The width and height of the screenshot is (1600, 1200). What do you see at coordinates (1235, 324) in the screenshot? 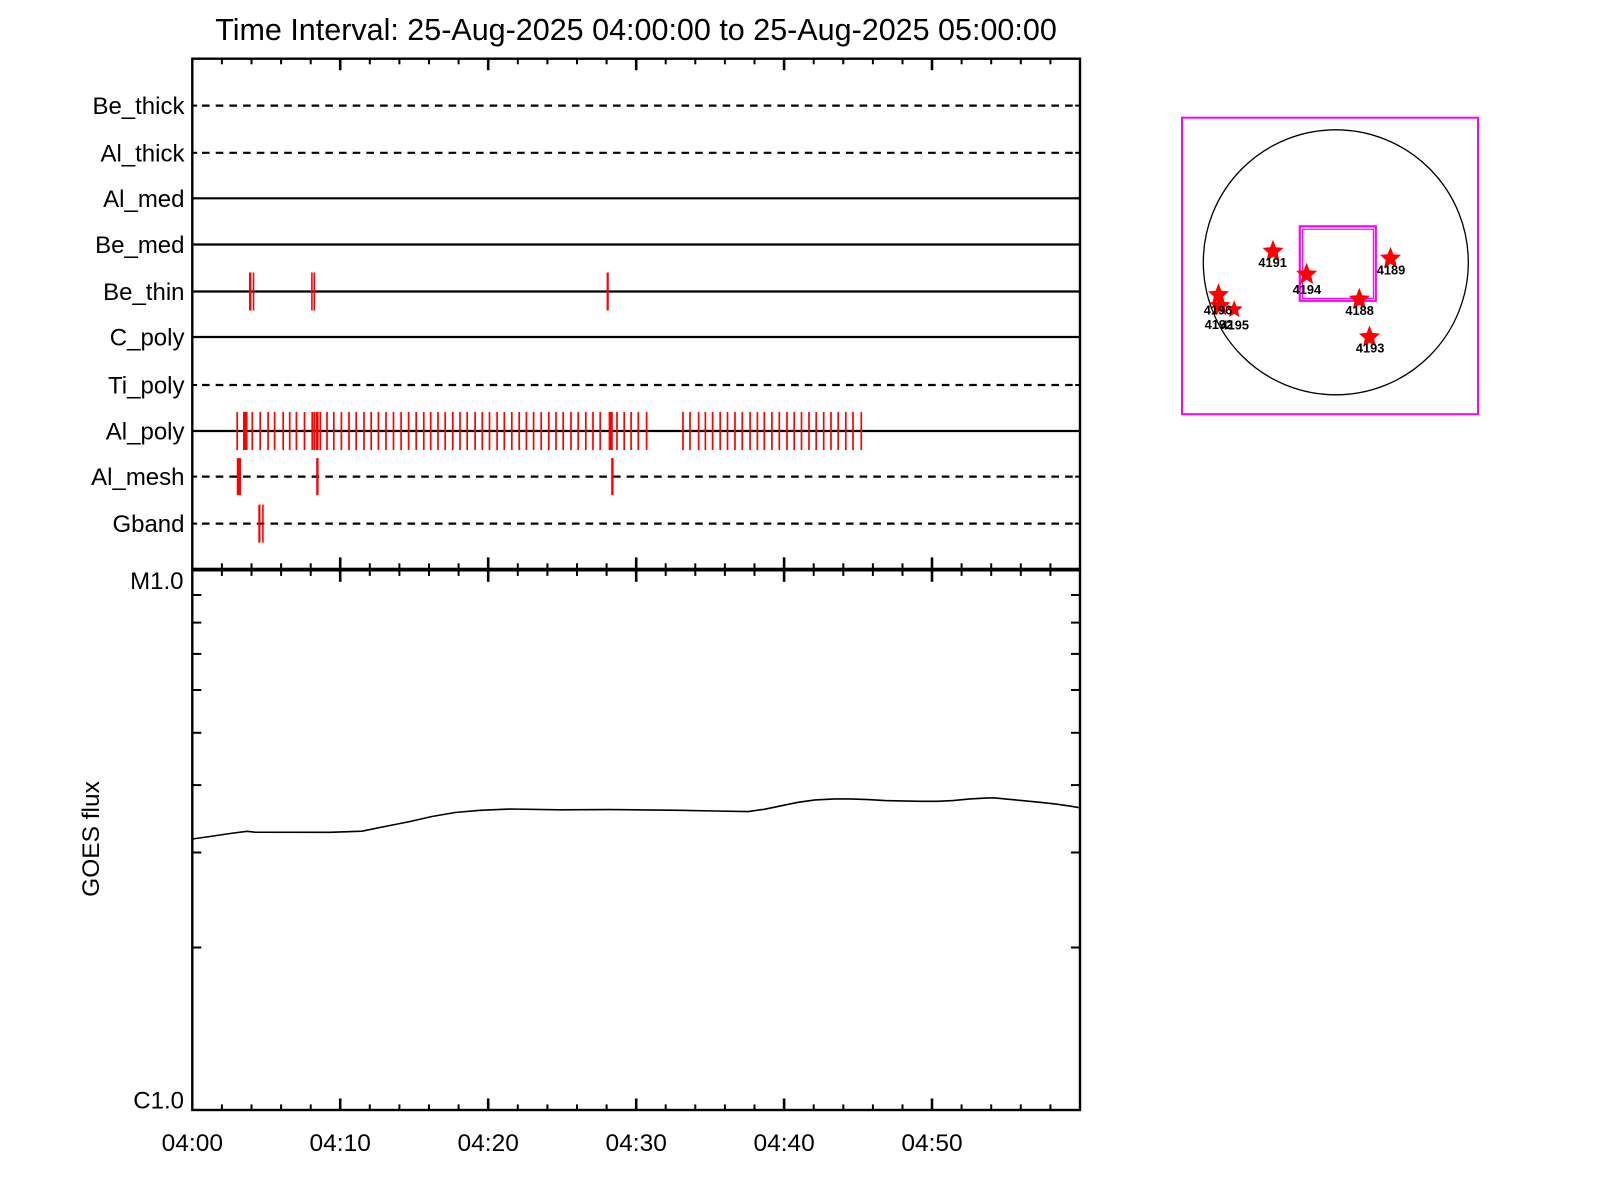
I see `svg-text: 4195` at bounding box center [1235, 324].